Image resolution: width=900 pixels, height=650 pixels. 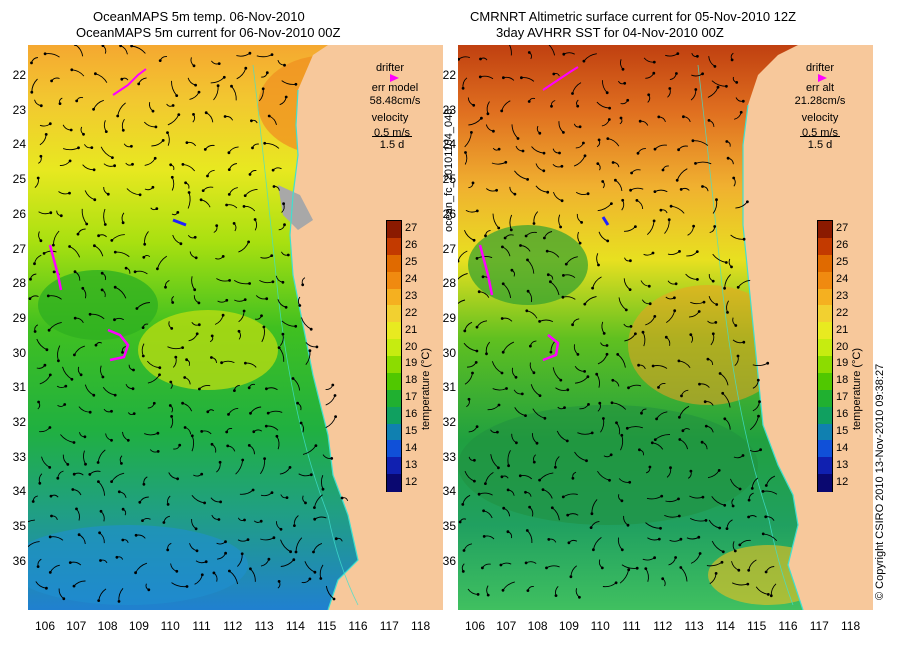 I want to click on current-streamlet, so click(x=189, y=200).